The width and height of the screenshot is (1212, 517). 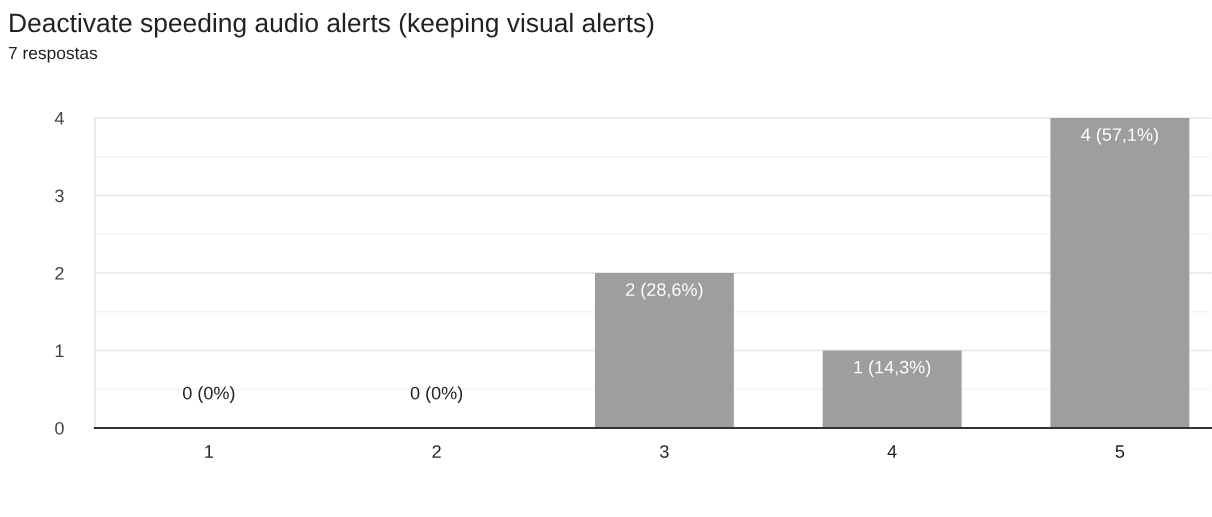 What do you see at coordinates (664, 291) in the screenshot?
I see `data-label: 2 (28,6%)` at bounding box center [664, 291].